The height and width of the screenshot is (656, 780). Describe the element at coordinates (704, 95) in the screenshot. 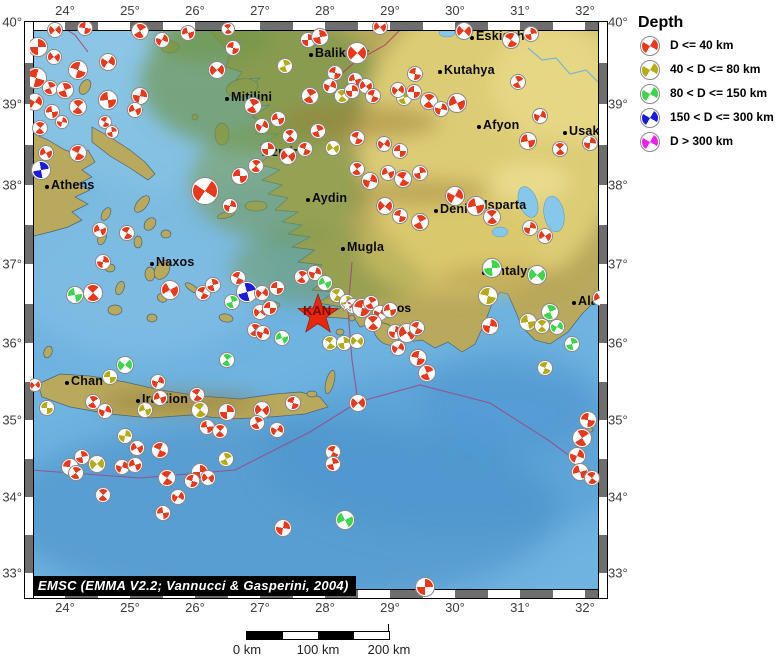

I see `legend-item: 80 < D <= 150 km` at that location.